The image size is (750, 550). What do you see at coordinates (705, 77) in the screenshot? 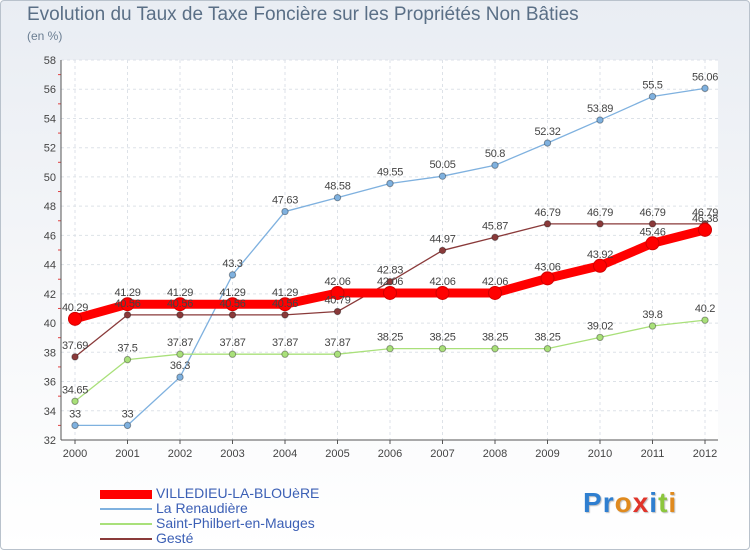
I see `data-label: 56.06` at bounding box center [705, 77].